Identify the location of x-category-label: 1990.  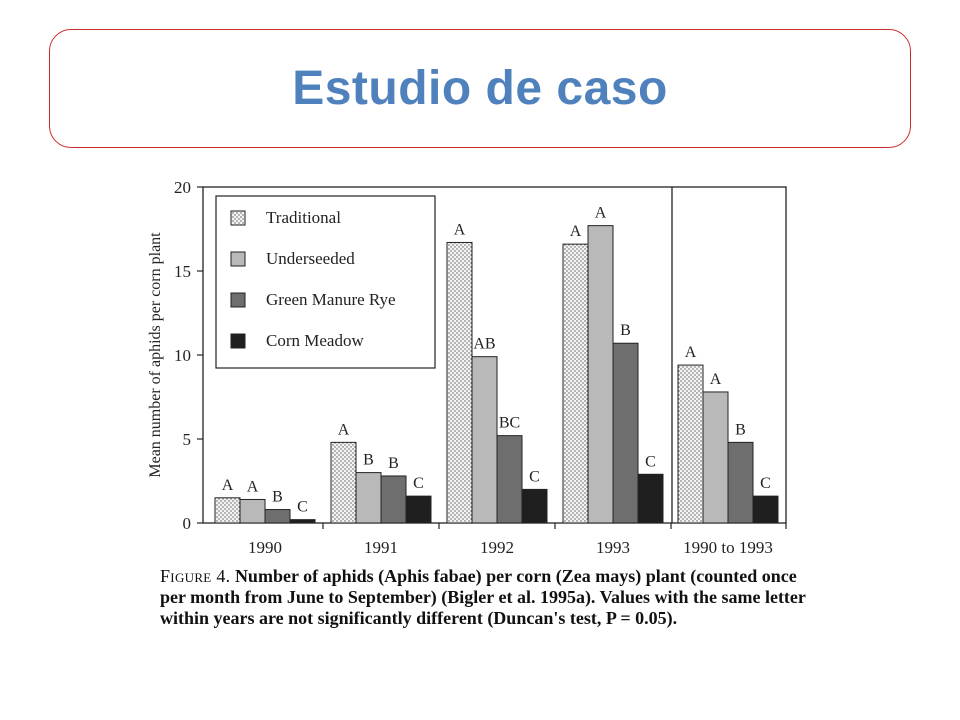
(265, 547).